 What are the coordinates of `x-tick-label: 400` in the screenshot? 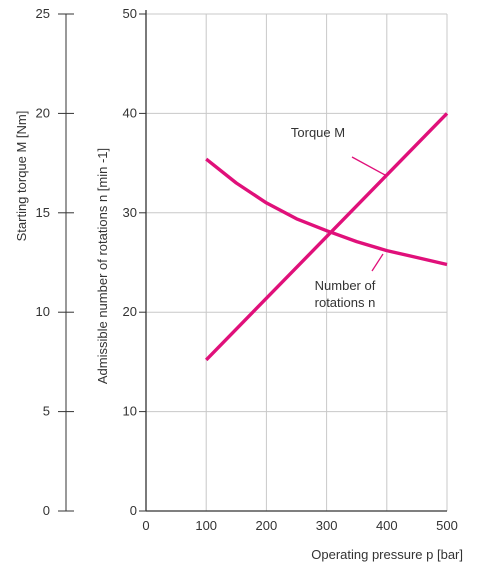 It's located at (387, 525).